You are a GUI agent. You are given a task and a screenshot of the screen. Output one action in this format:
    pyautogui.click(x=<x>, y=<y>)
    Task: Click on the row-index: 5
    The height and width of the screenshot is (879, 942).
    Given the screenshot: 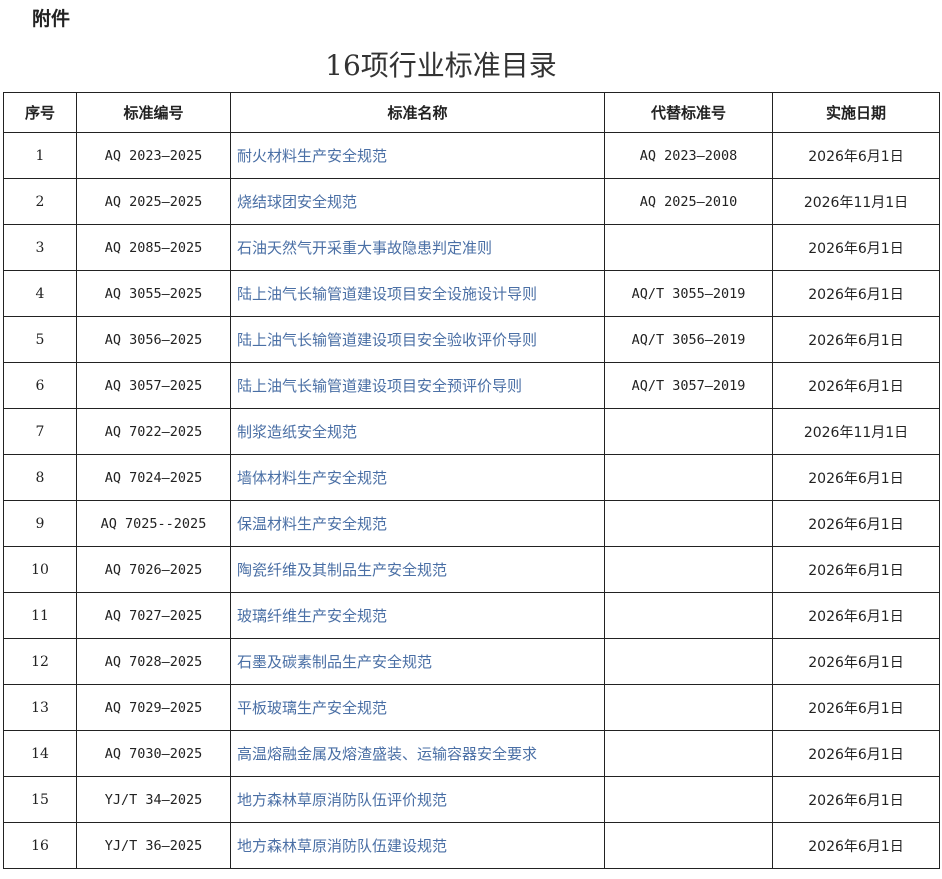 What is the action you would take?
    pyautogui.click(x=40, y=339)
    